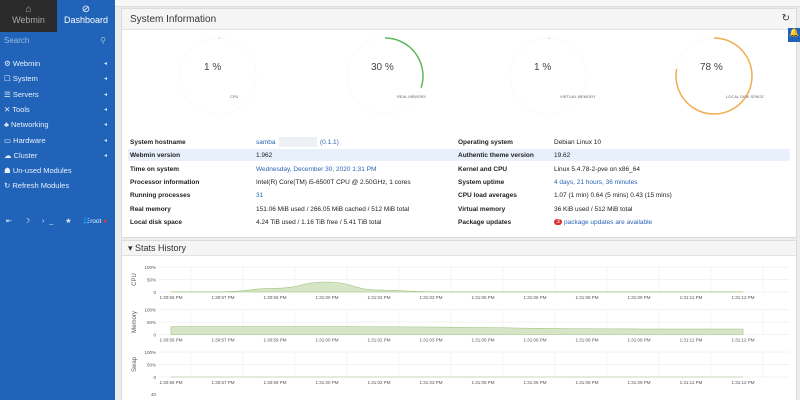 Image resolution: width=800 pixels, height=400 pixels. What do you see at coordinates (485, 142) in the screenshot?
I see `info-label: Operating system` at bounding box center [485, 142].